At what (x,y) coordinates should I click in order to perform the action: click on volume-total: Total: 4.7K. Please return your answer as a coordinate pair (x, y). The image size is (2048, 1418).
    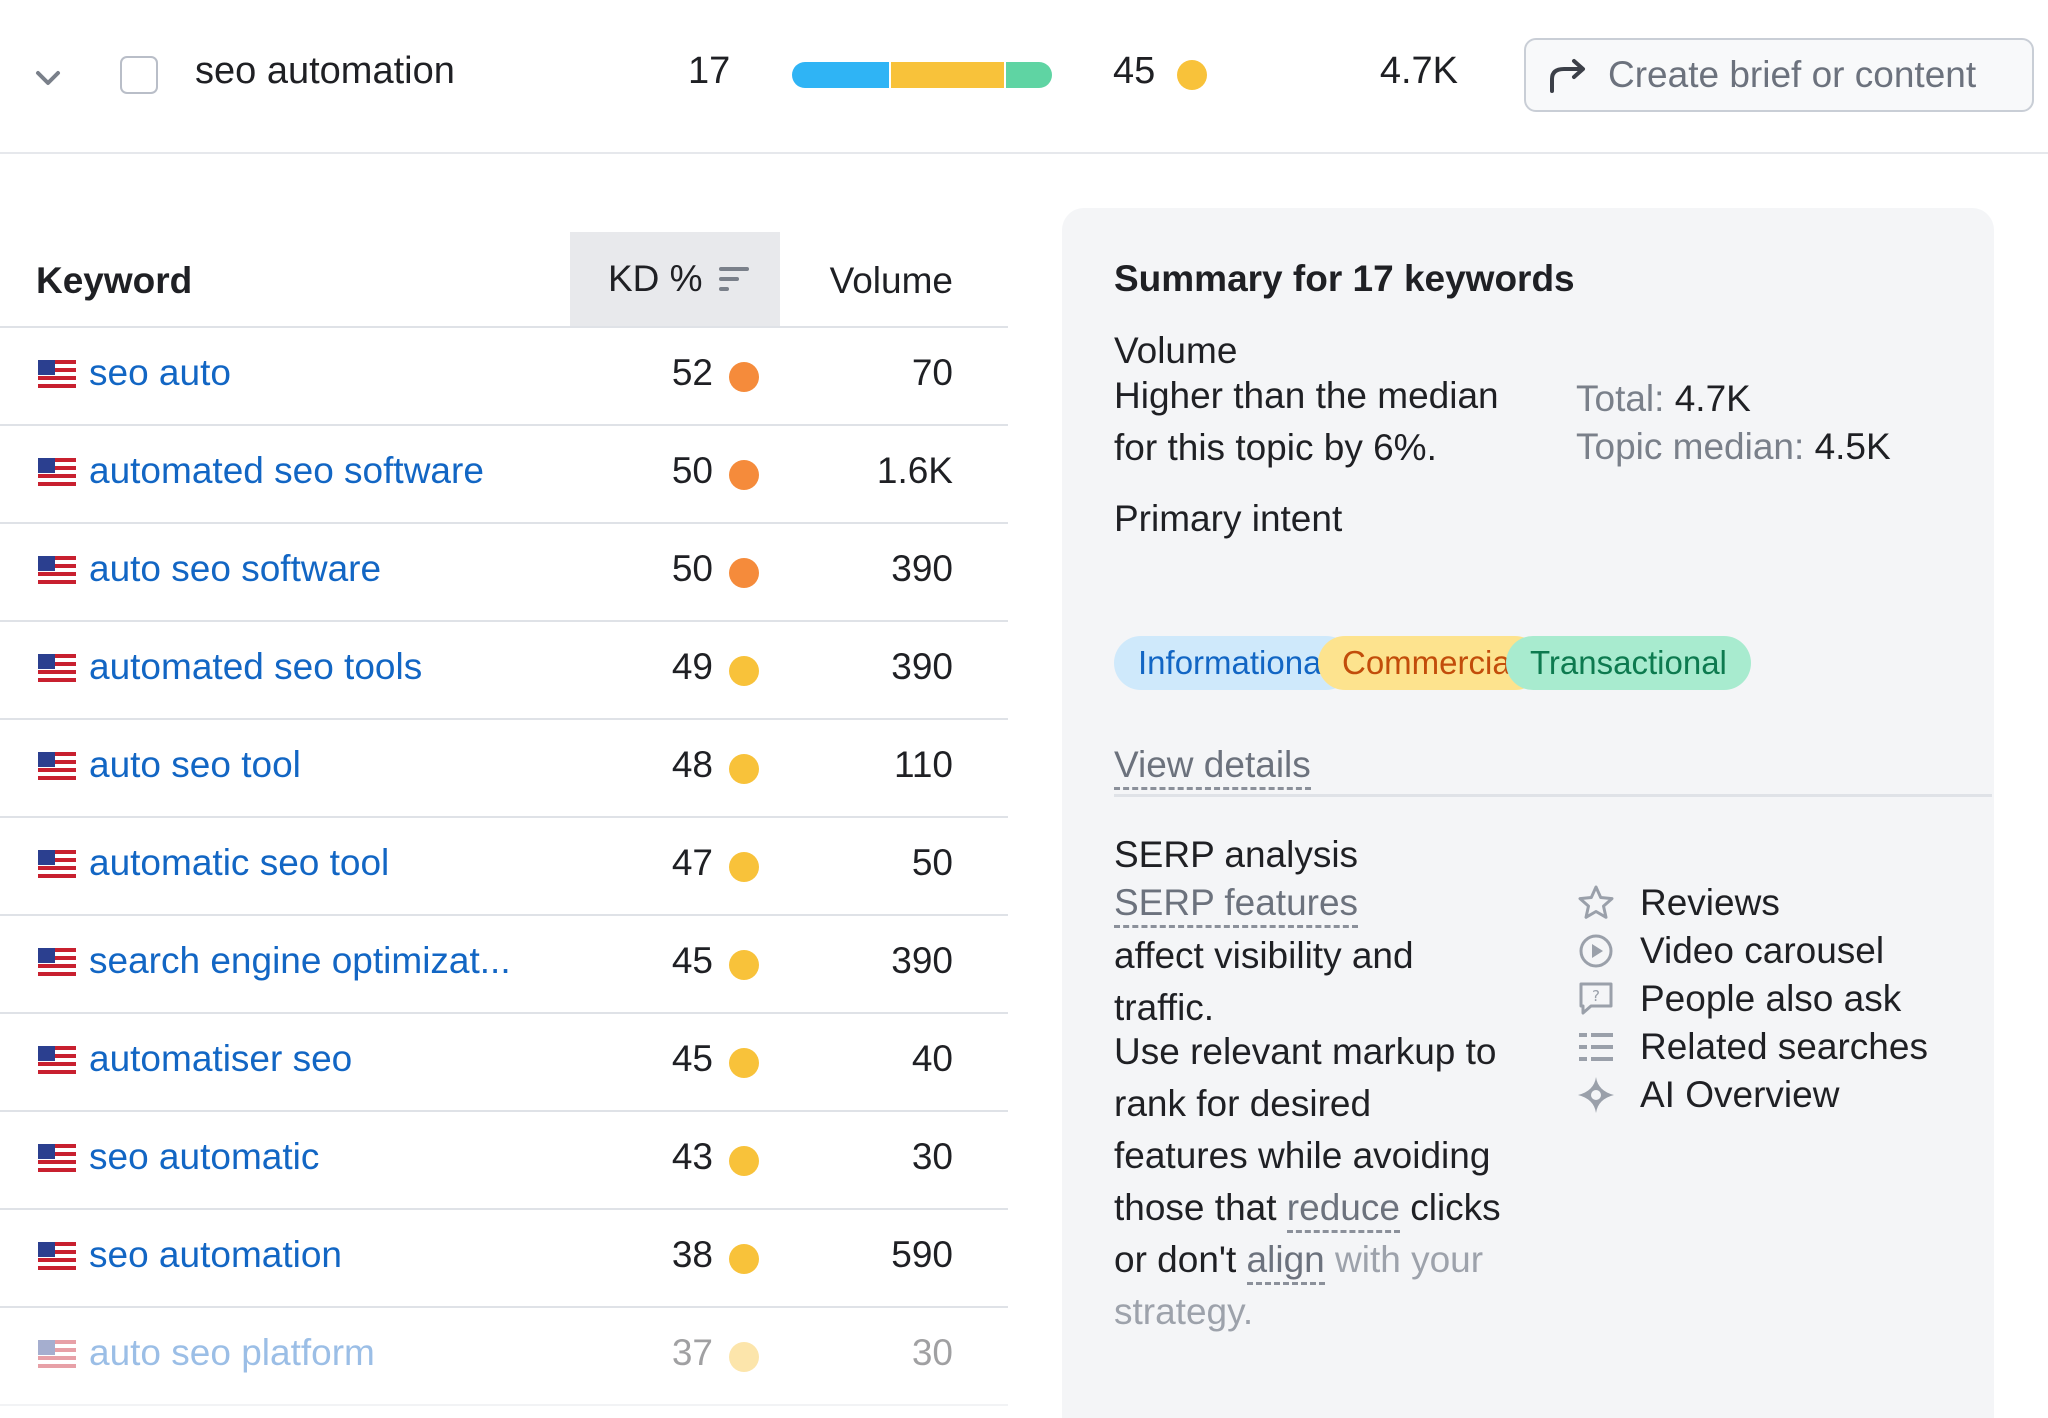
    Looking at the image, I should click on (1663, 399).